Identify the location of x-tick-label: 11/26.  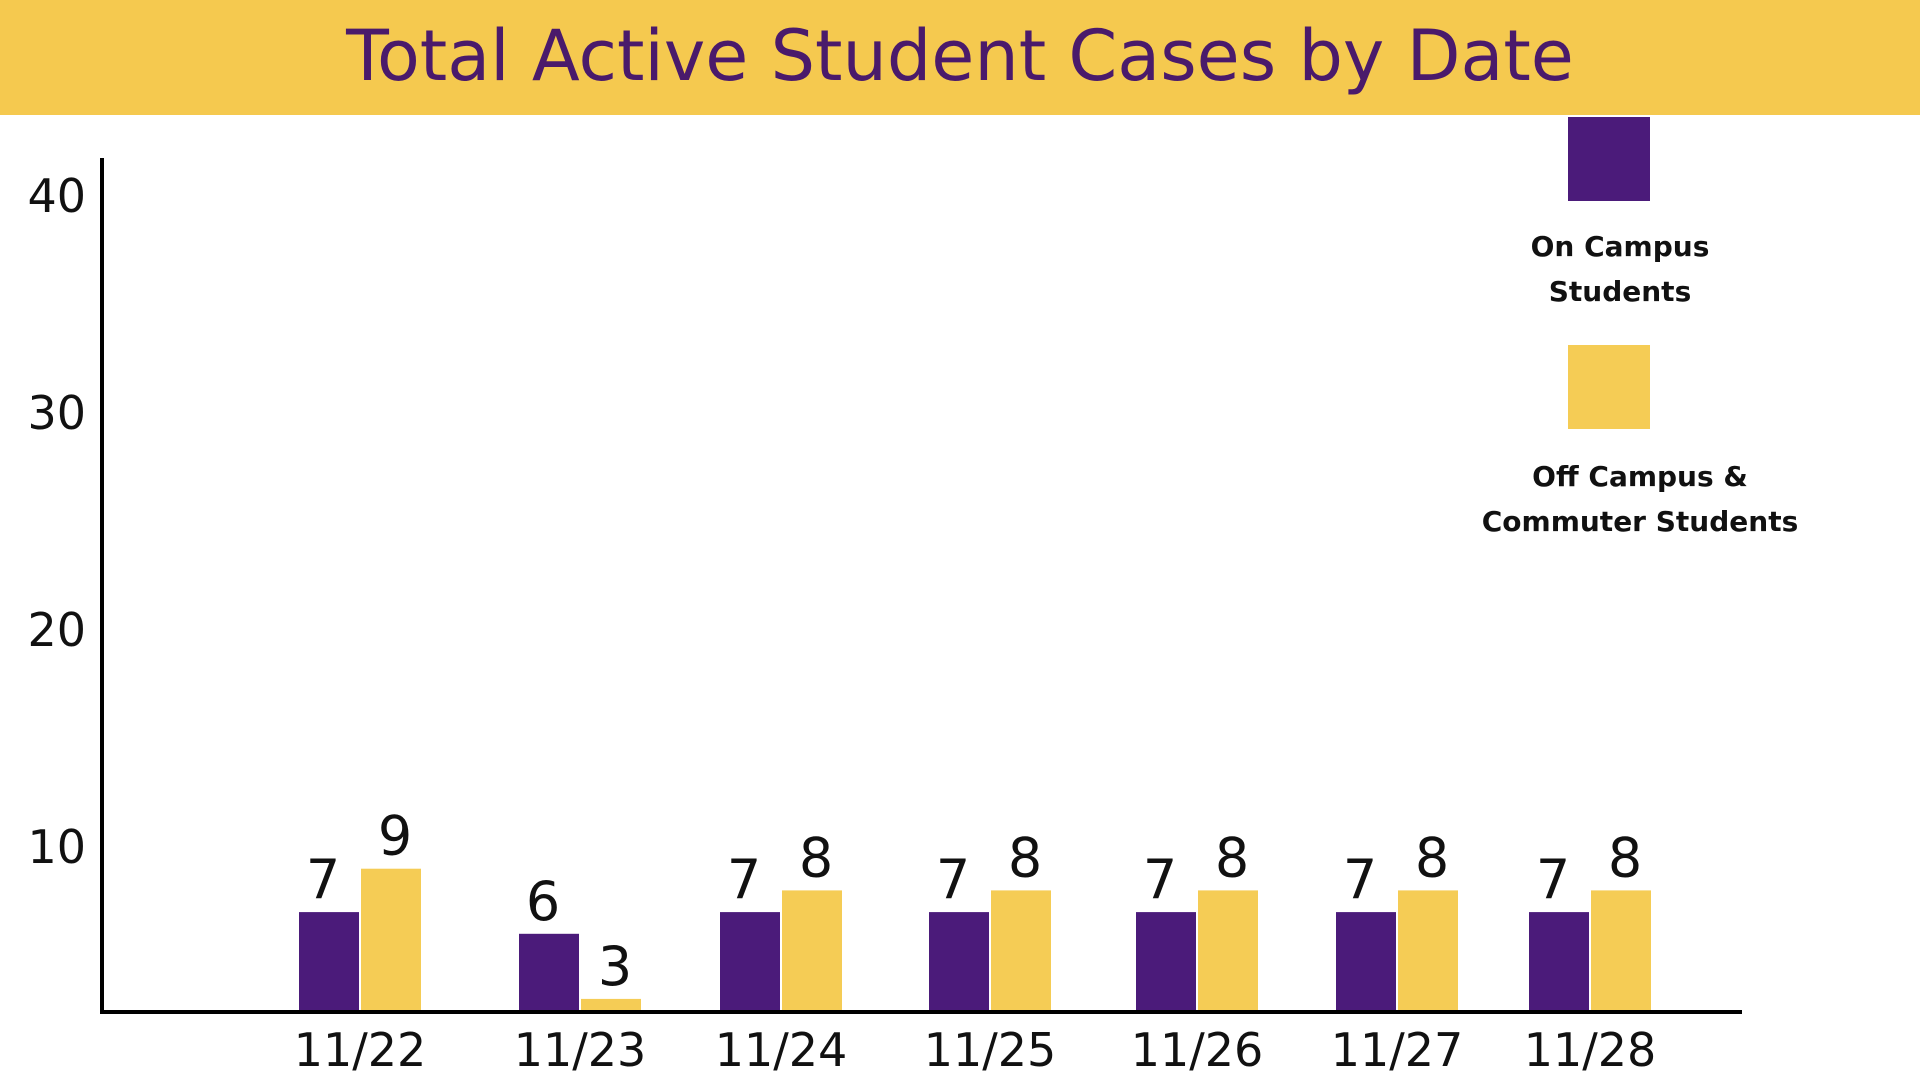
(1197, 1050).